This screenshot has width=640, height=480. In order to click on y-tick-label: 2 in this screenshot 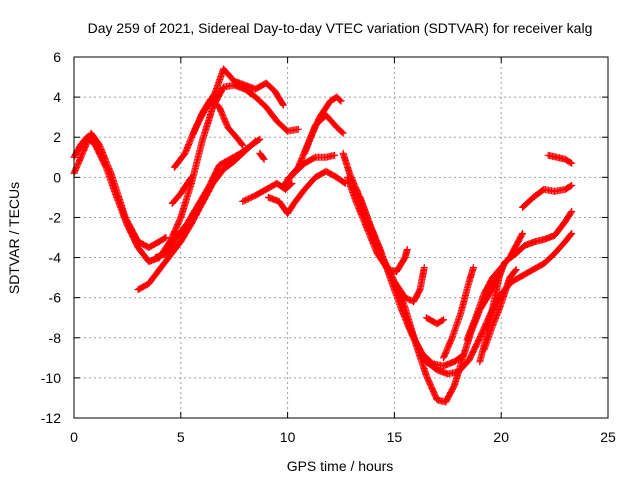, I will do `click(57, 137)`.